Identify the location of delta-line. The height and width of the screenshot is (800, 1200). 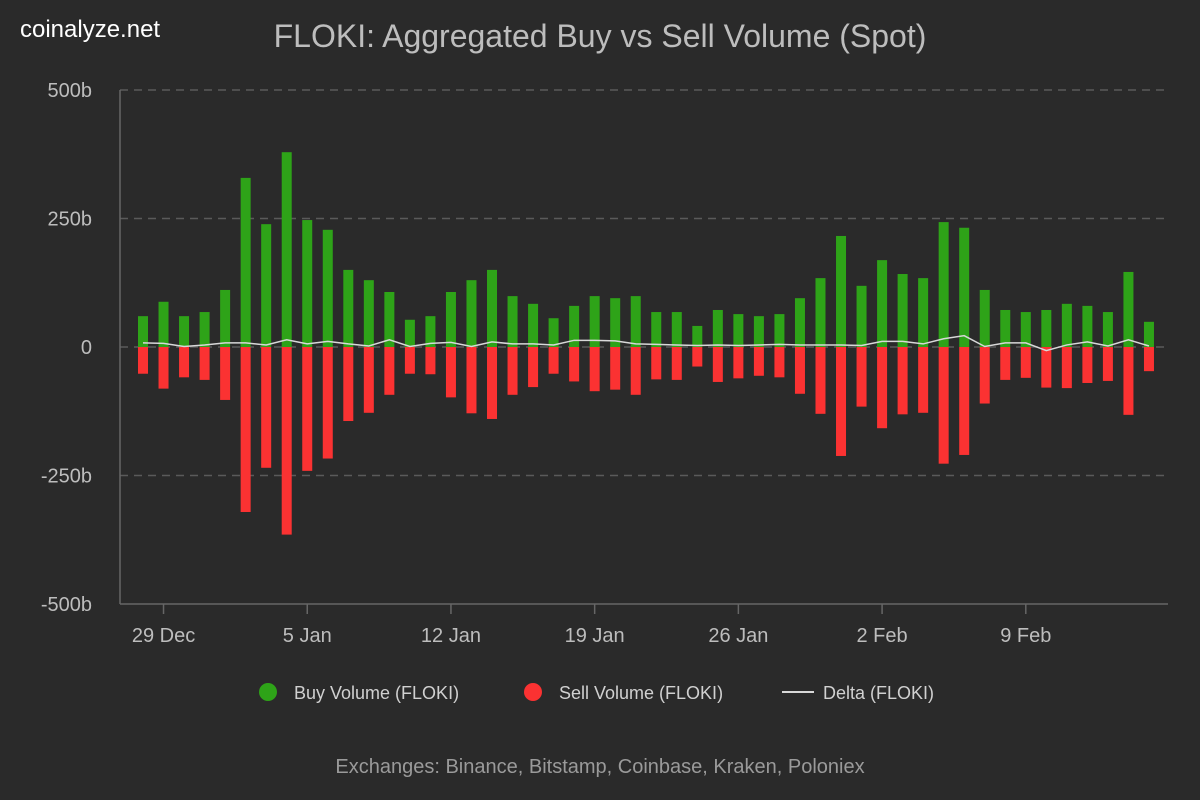
(646, 343).